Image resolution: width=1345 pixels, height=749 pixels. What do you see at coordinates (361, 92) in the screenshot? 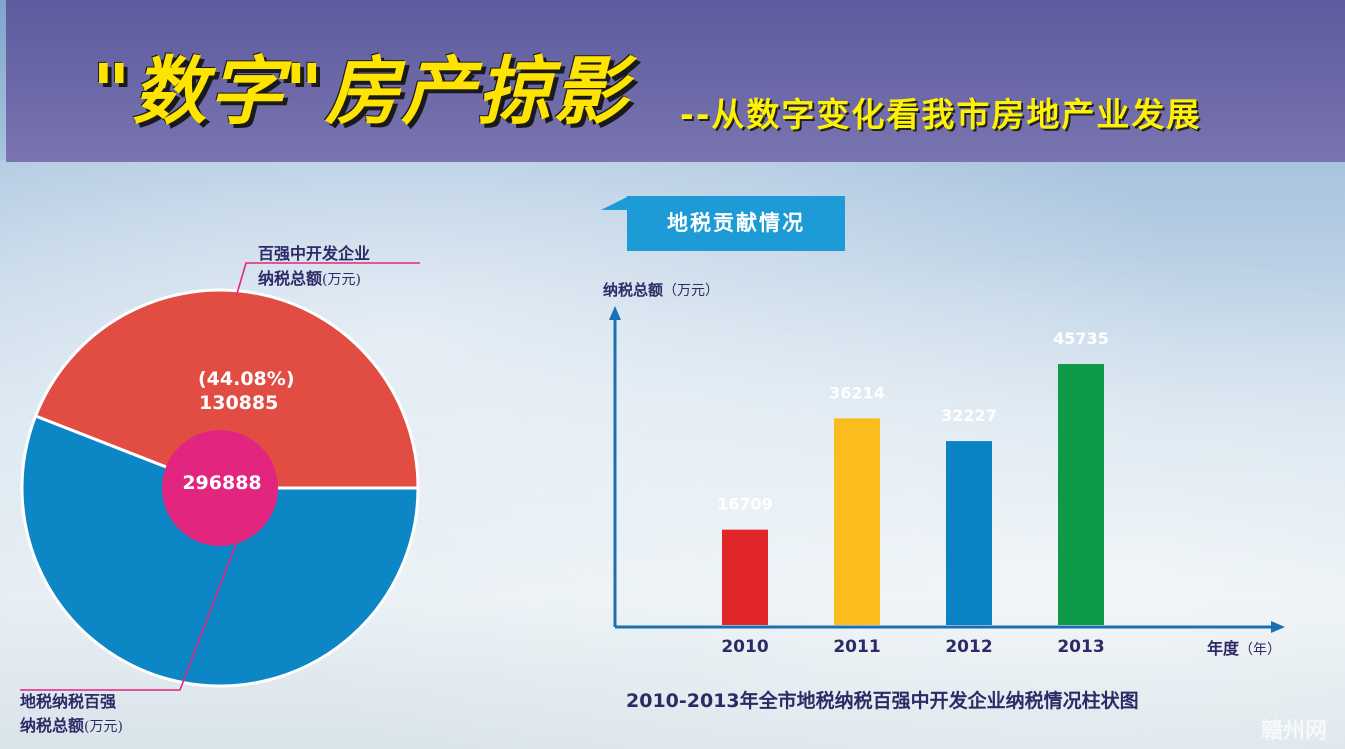
I see `page-title: "数字"房产掠影` at bounding box center [361, 92].